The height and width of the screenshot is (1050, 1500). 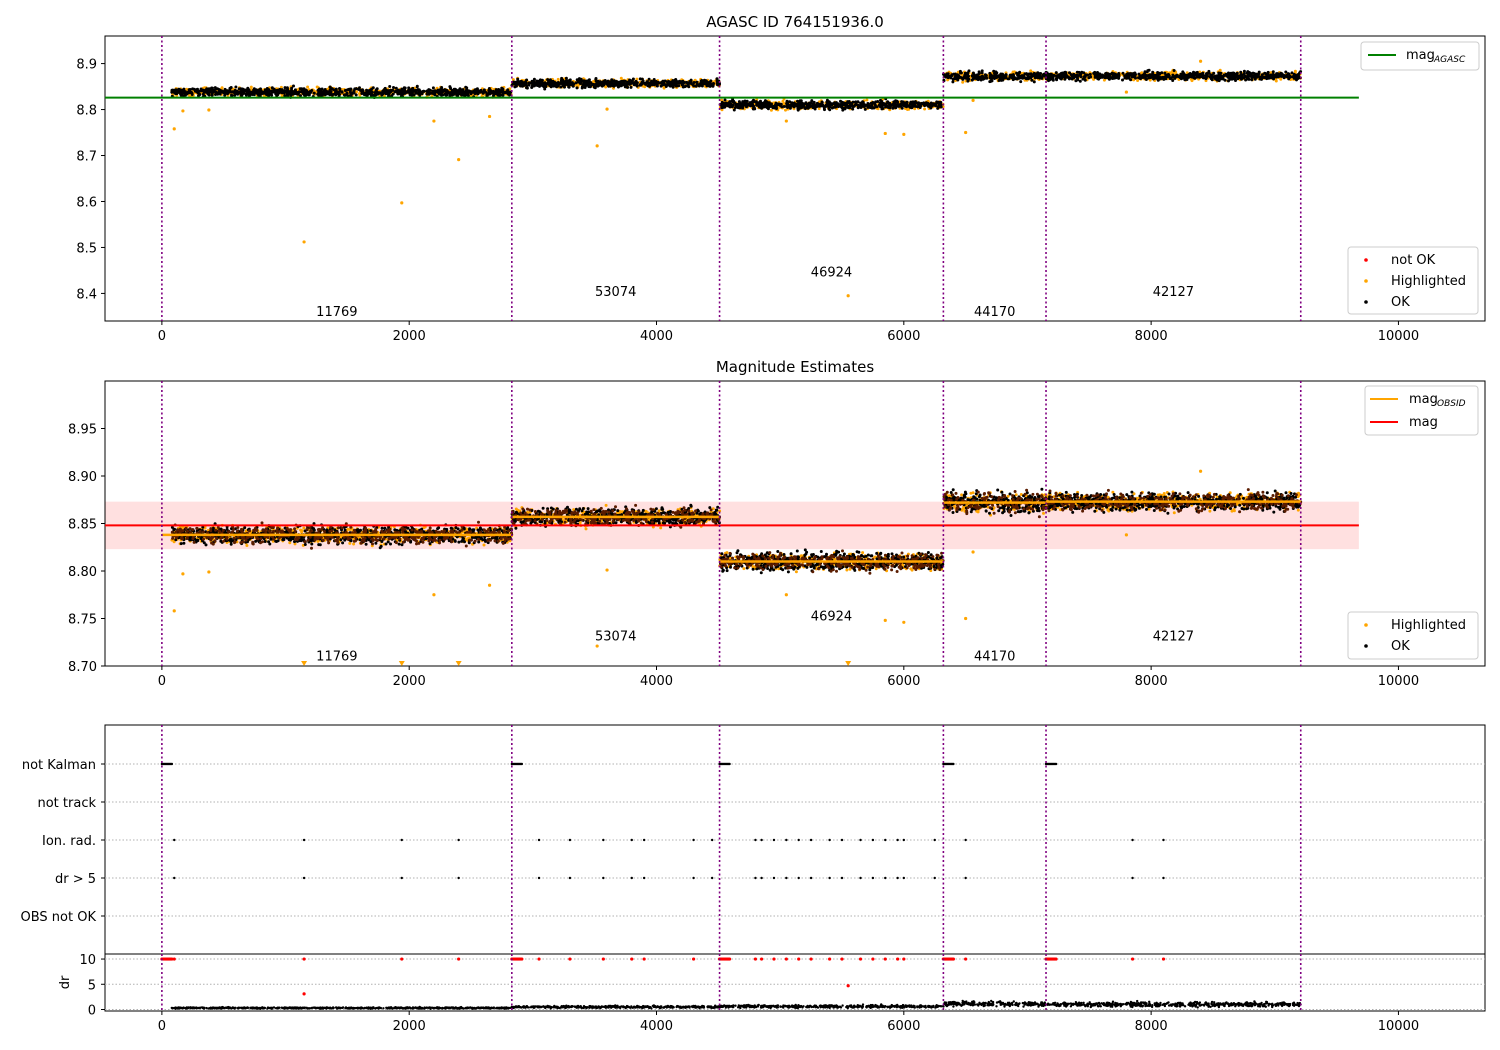 What do you see at coordinates (82, 572) in the screenshot?
I see `y-tick-label: 8.80` at bounding box center [82, 572].